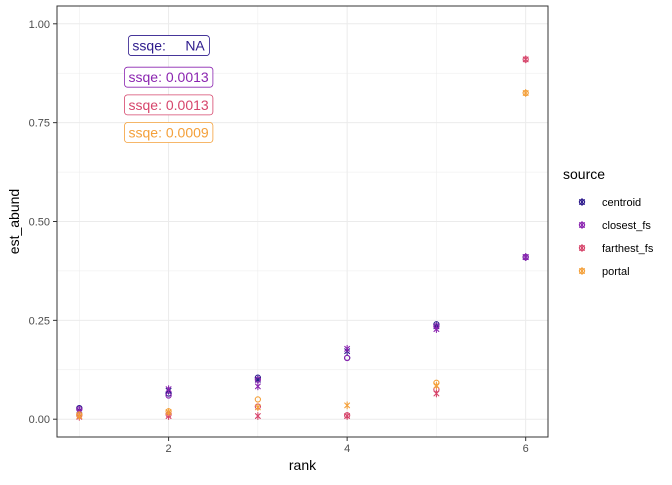  I want to click on data-point-portal-circle, so click(258, 399).